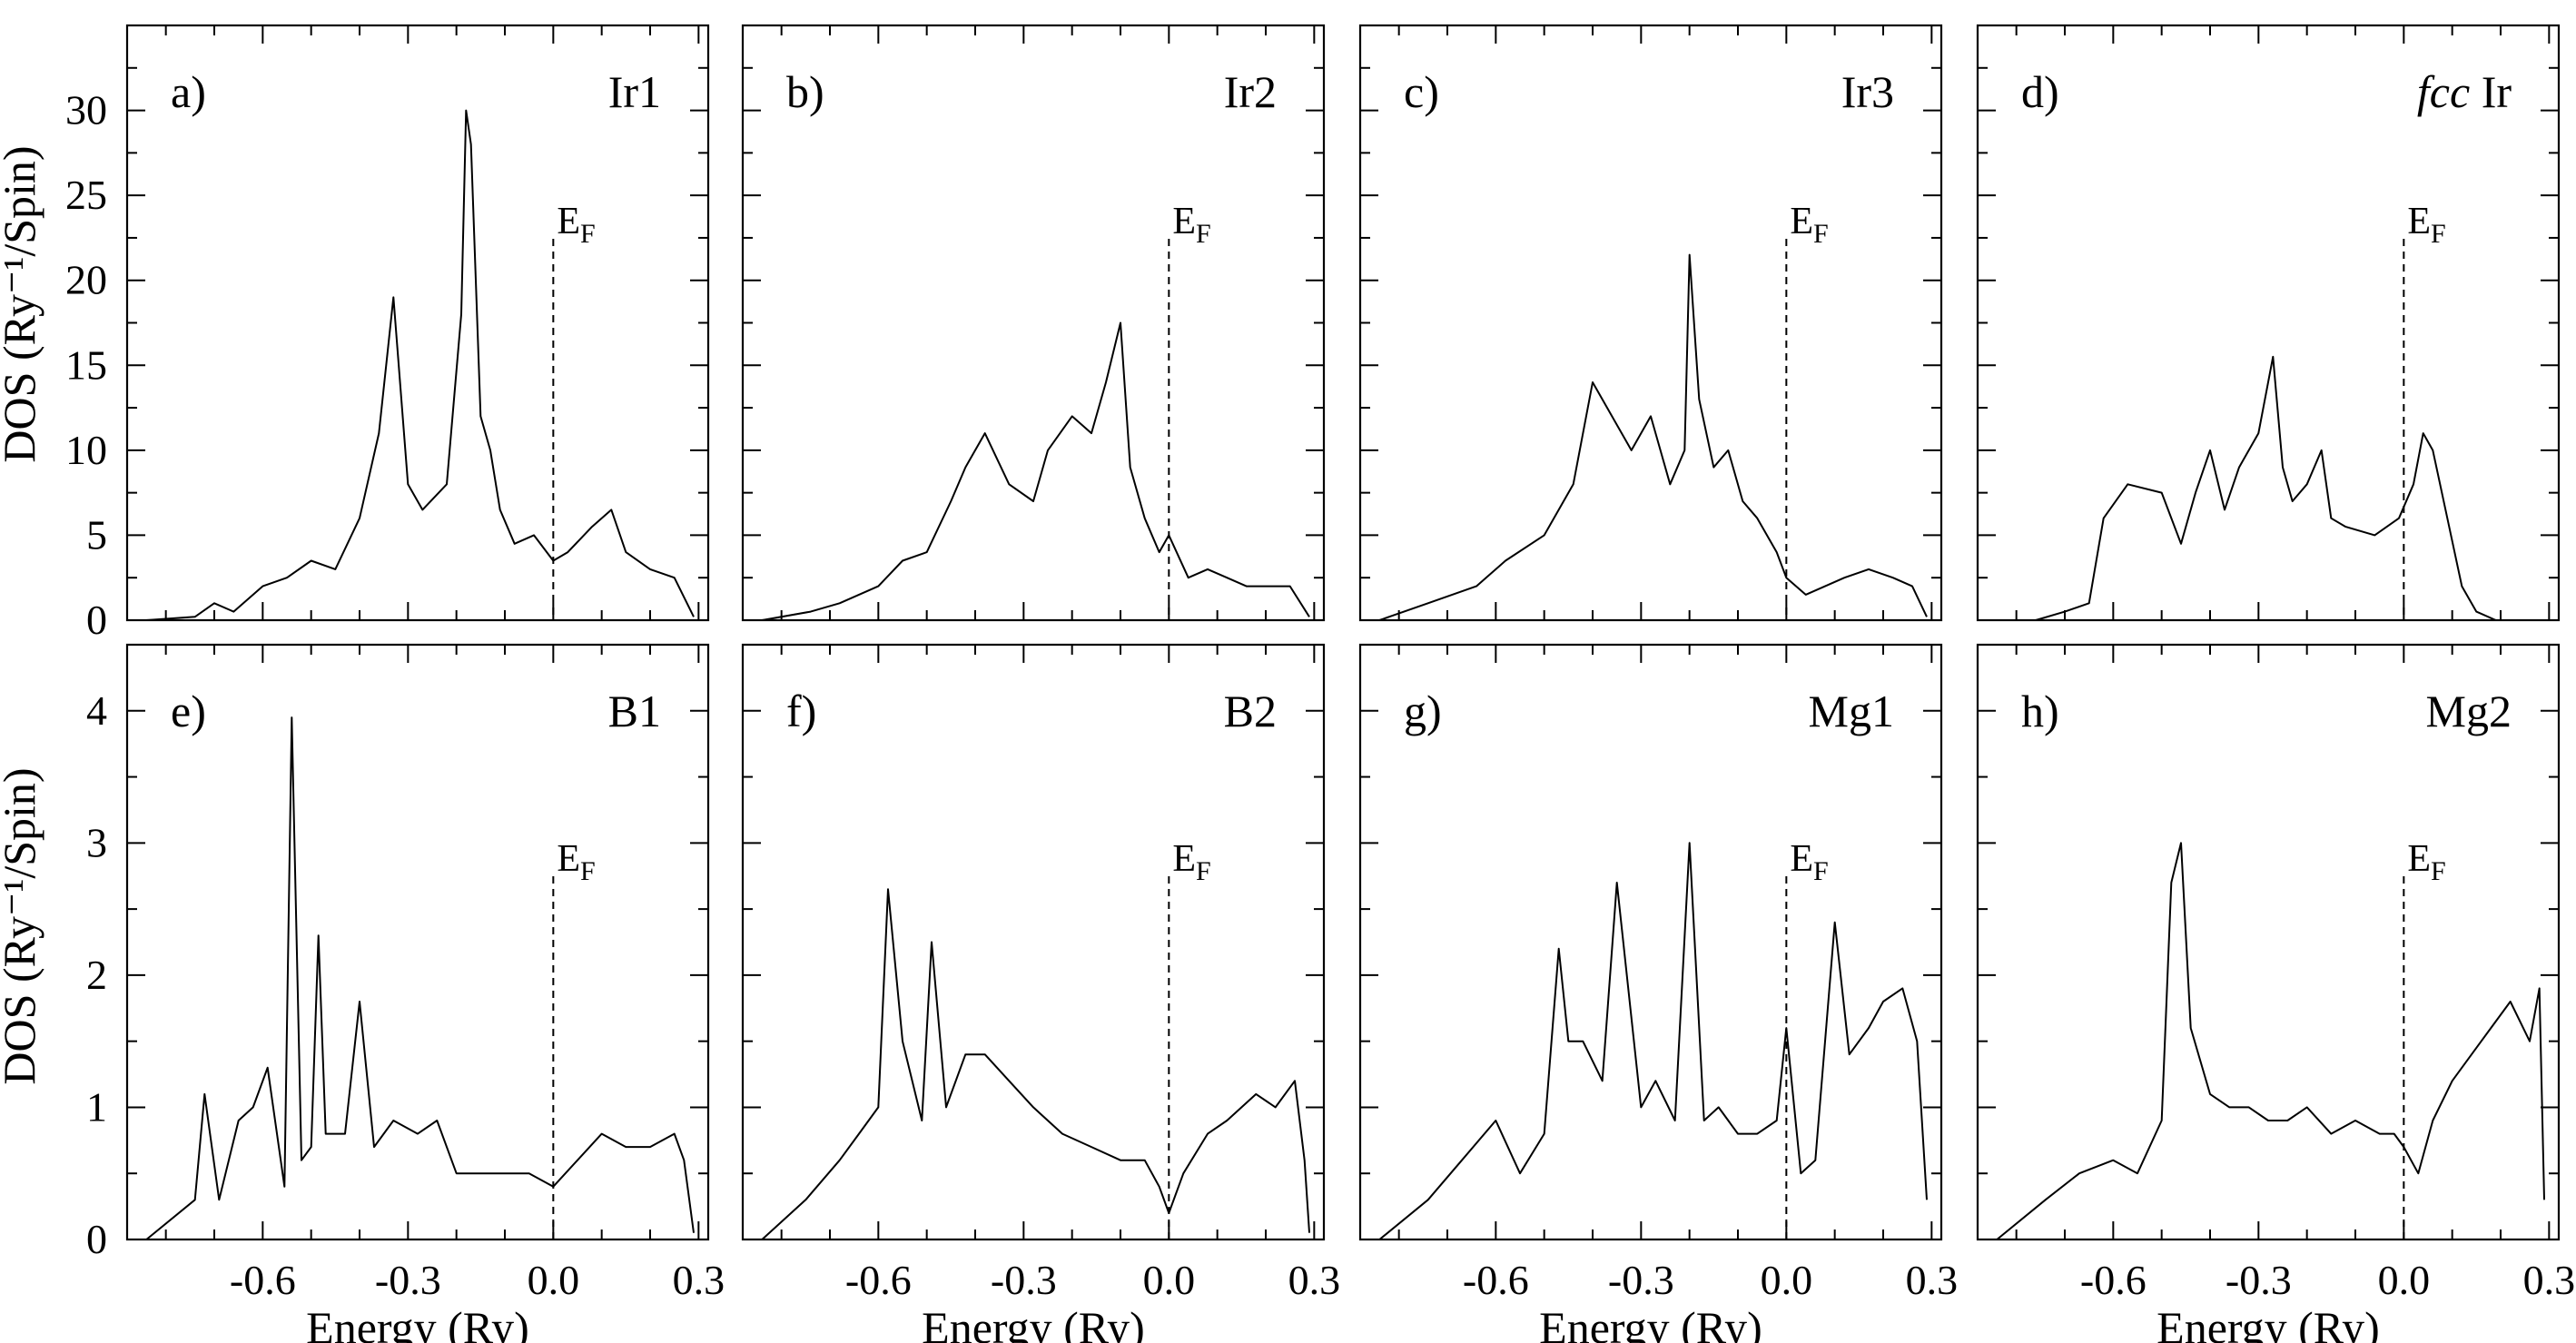 This screenshot has height=1343, width=2576. I want to click on panel-b: EF b) Ir2, so click(1033, 323).